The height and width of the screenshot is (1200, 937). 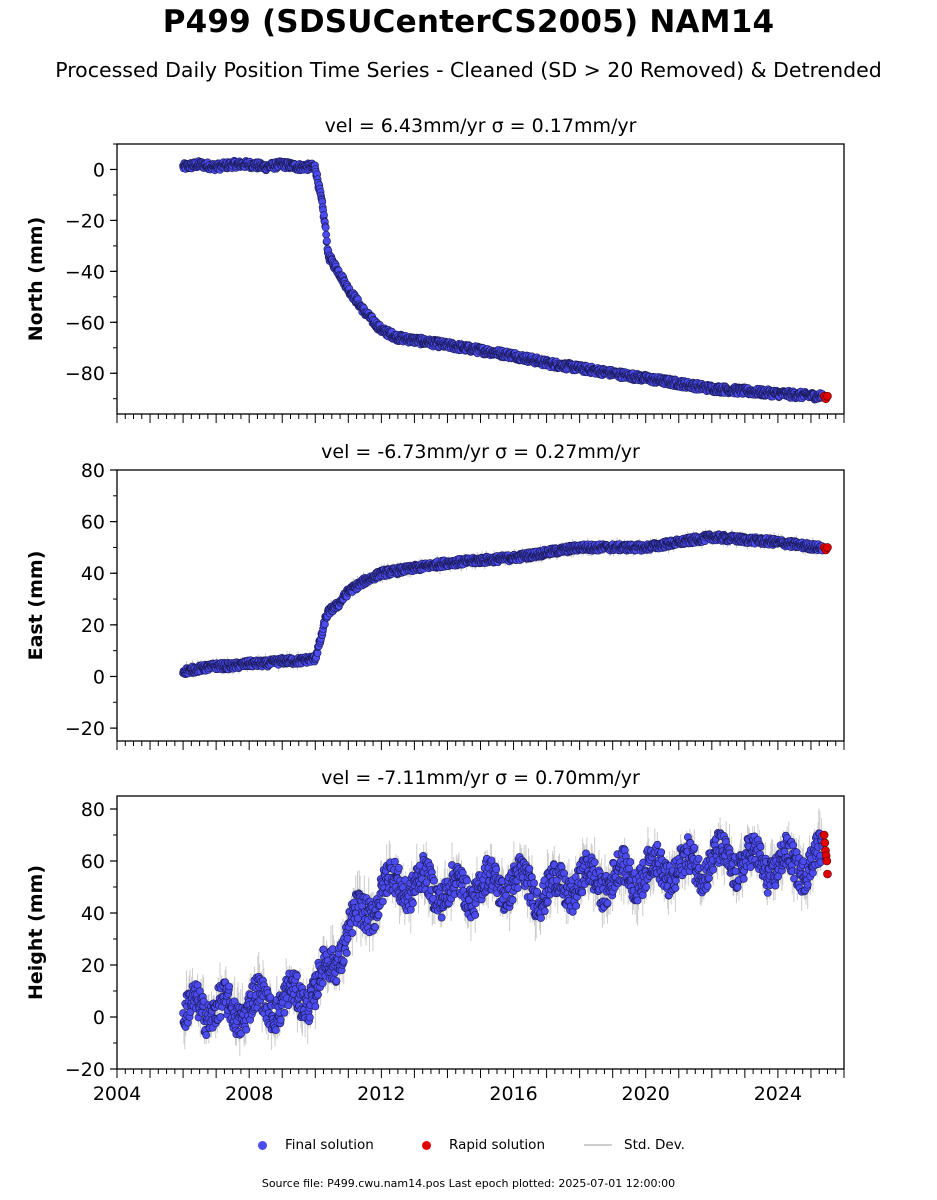 What do you see at coordinates (468, 22) in the screenshot?
I see `chart-title: P499 (SDSUCenterCS2005) NAM14` at bounding box center [468, 22].